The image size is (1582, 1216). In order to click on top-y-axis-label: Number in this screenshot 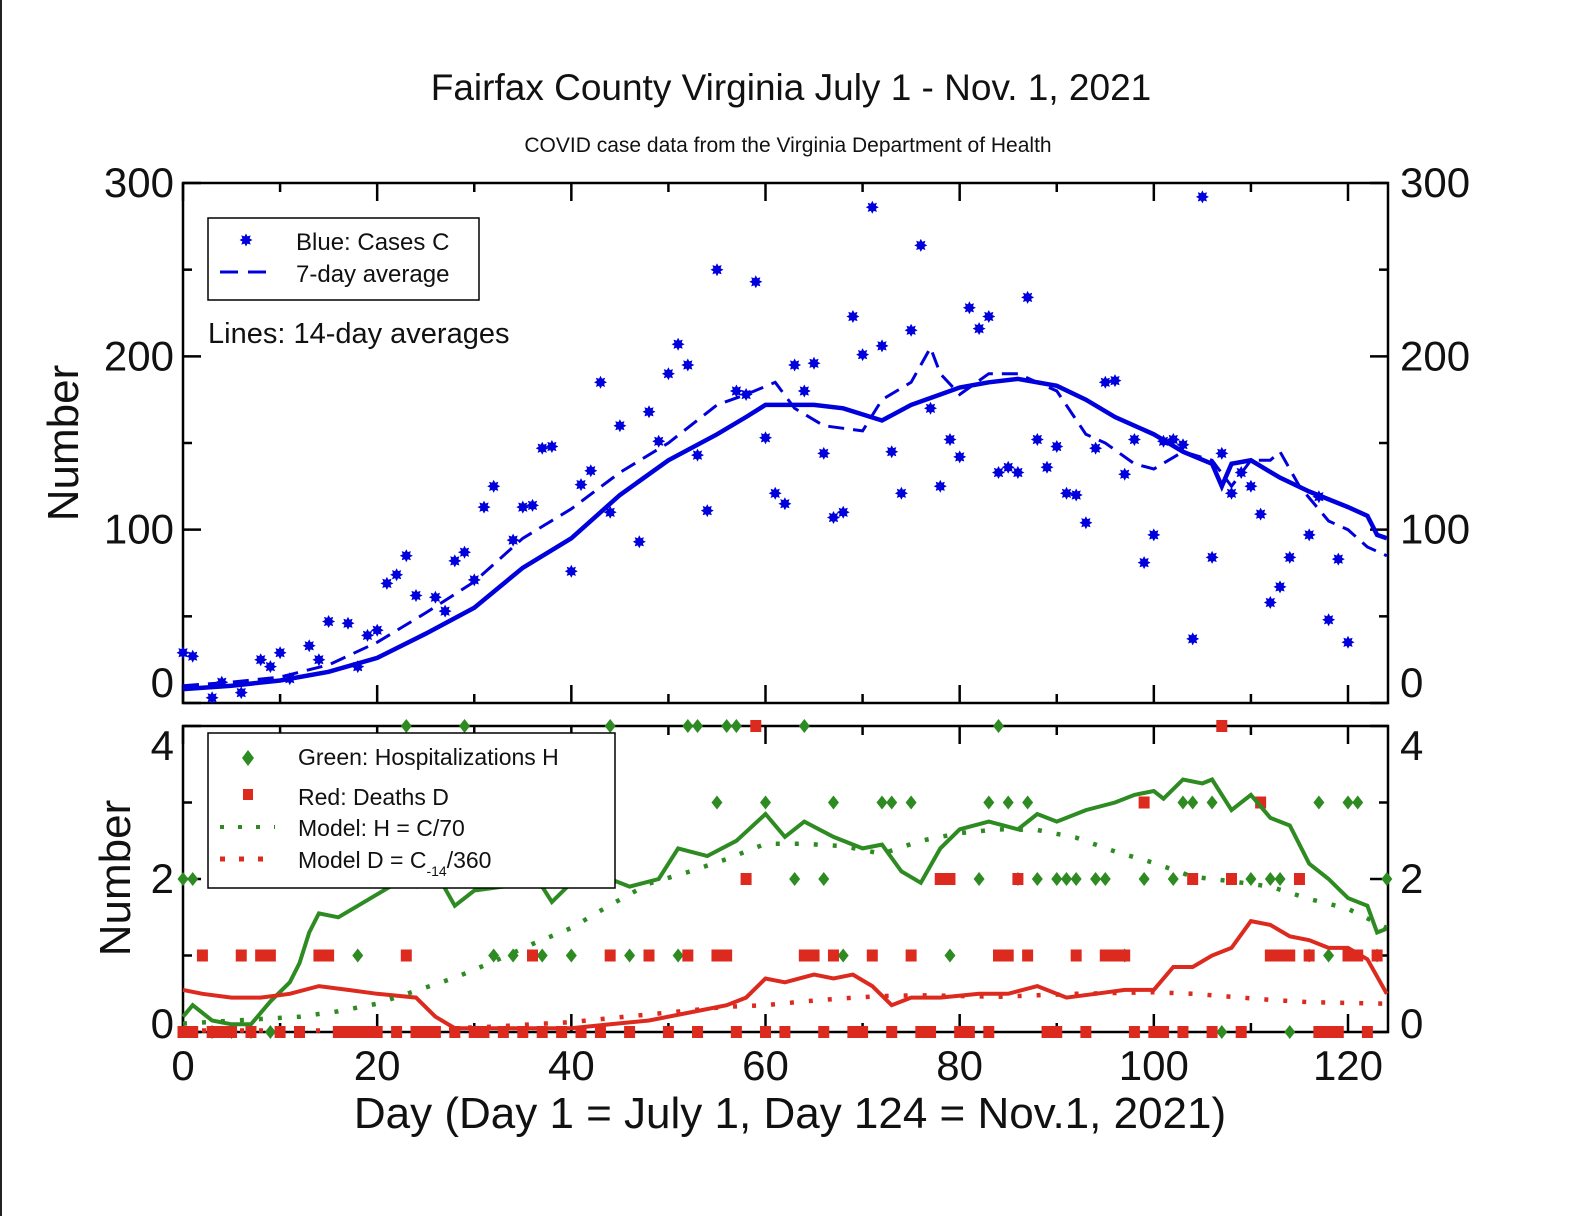, I will do `click(63, 443)`.